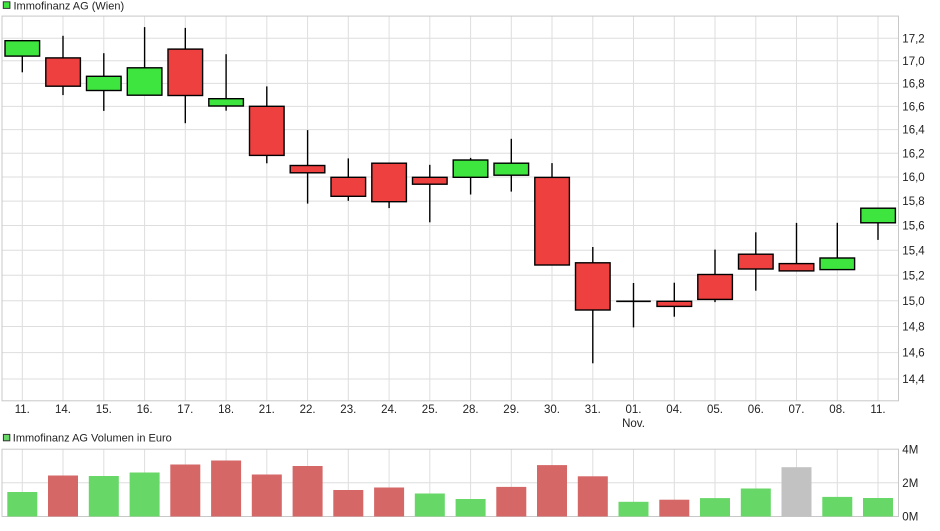  What do you see at coordinates (104, 410) in the screenshot?
I see `svg-text: 15.` at bounding box center [104, 410].